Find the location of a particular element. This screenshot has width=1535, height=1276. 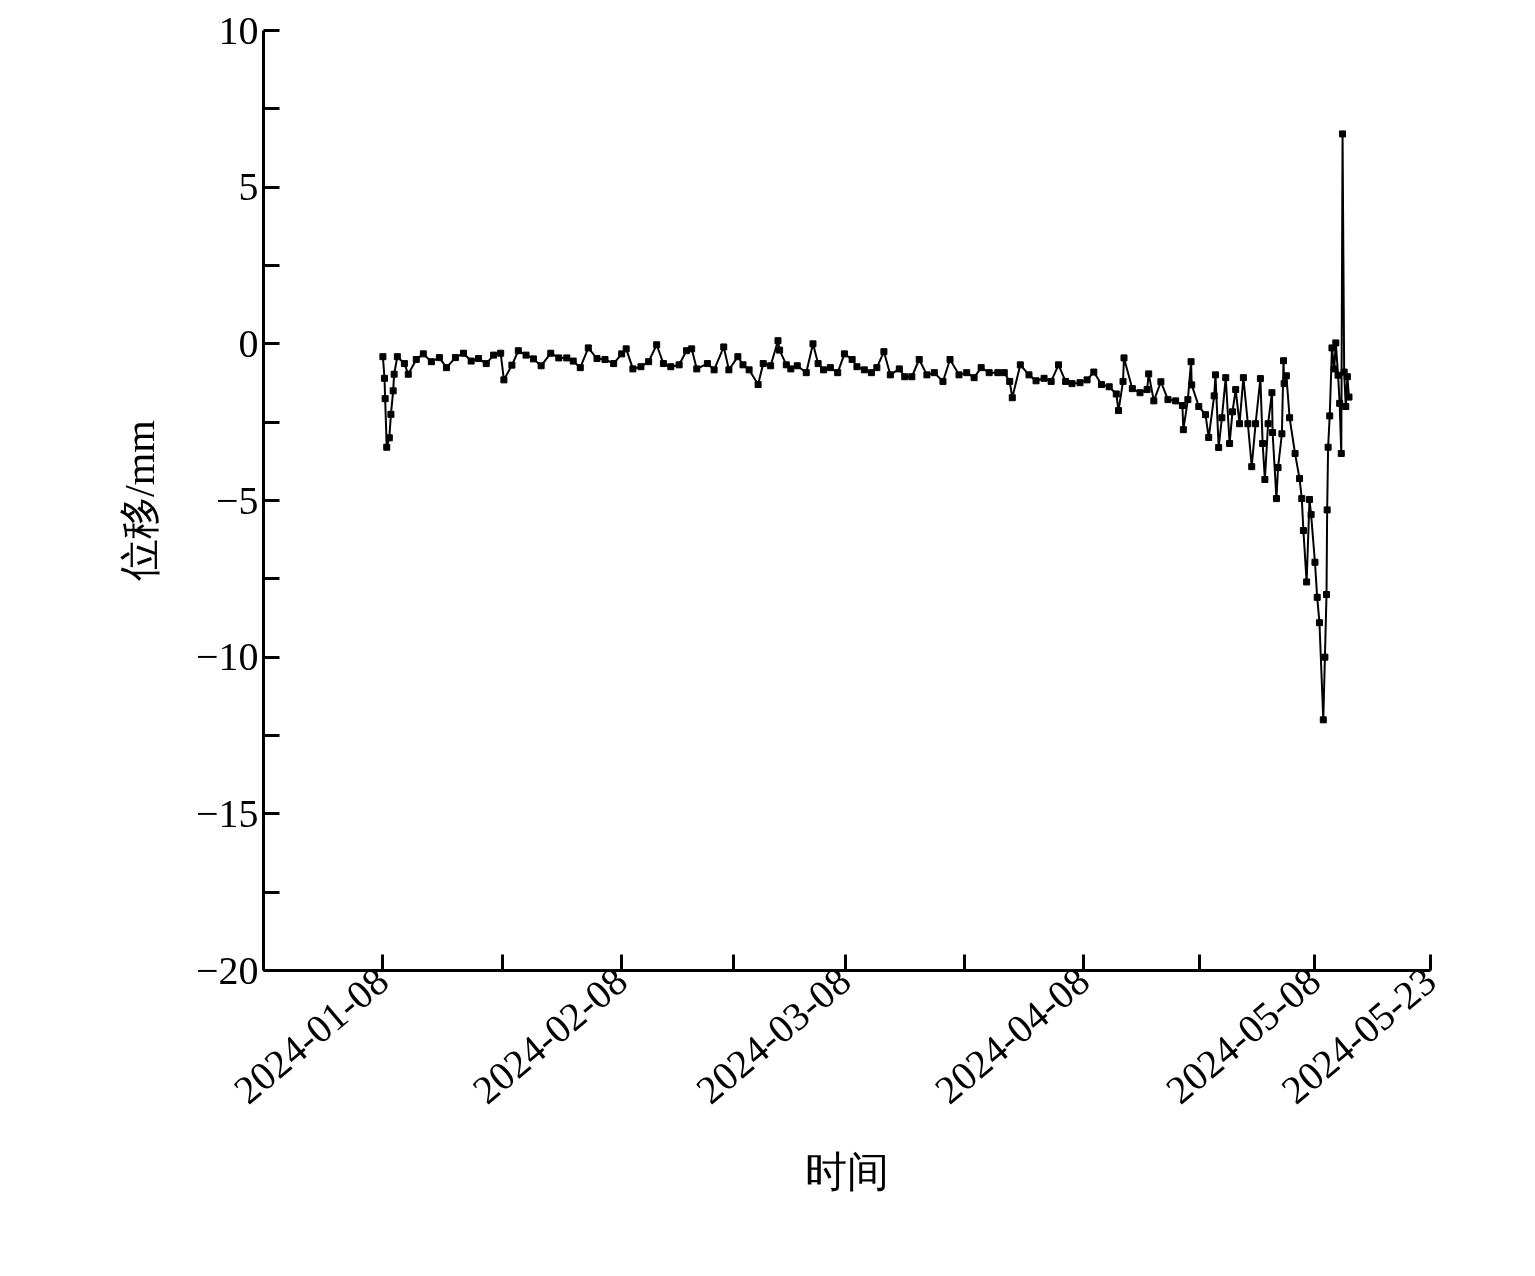

y-tick-label: 5 is located at coordinates (248, 187).